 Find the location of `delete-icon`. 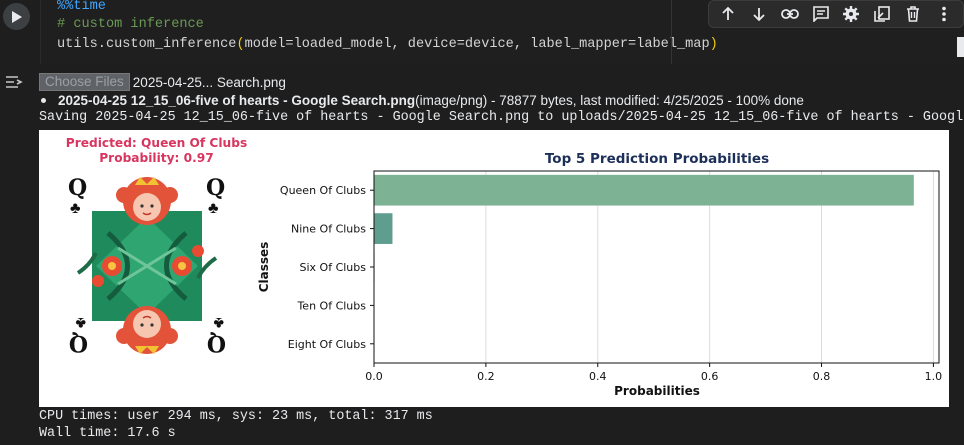

delete-icon is located at coordinates (912, 14).